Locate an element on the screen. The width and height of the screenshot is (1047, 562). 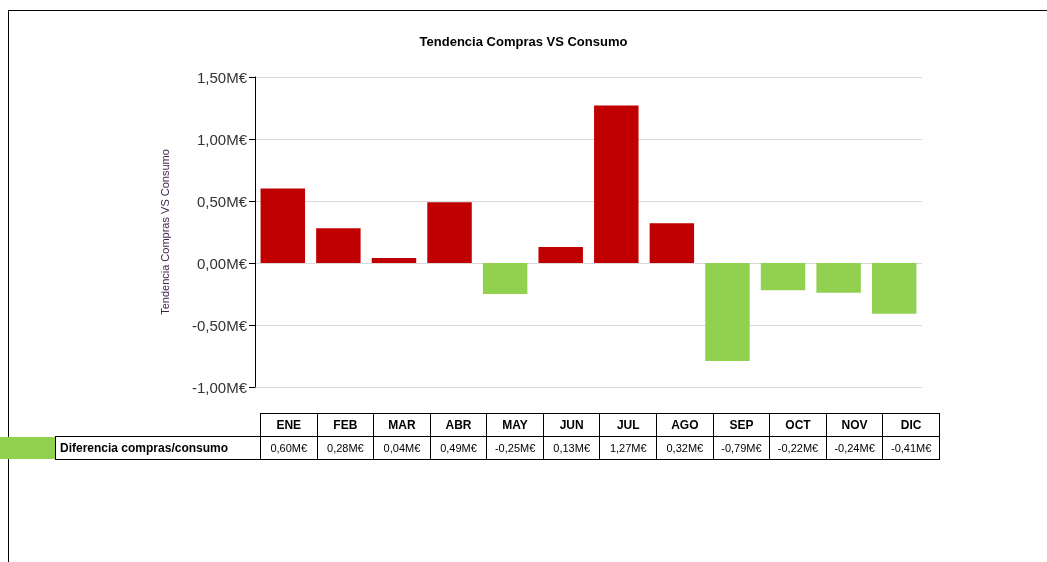
data-label: -0,79M€ is located at coordinates (741, 448).